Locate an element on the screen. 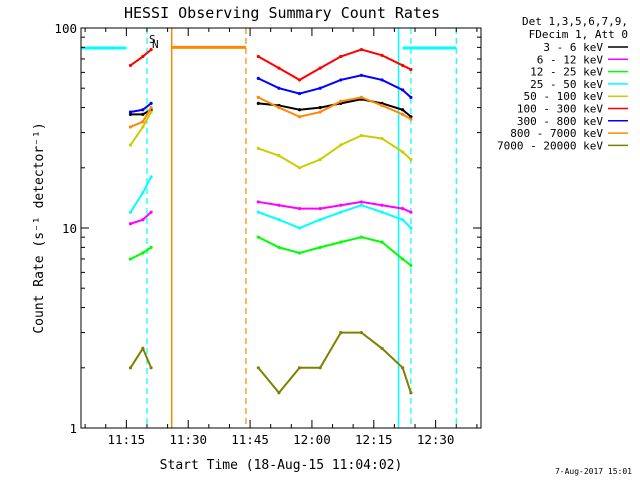  legend-entry-label: 100 - 300 keV is located at coordinates (560, 109).